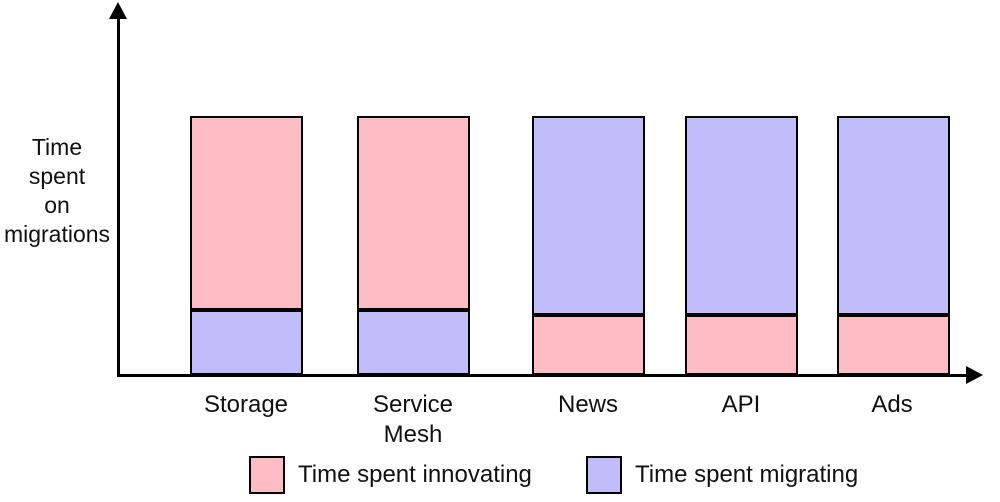 Image resolution: width=1000 pixels, height=502 pixels. Describe the element at coordinates (974, 375) in the screenshot. I see `x-axis-arrow-icon` at that location.